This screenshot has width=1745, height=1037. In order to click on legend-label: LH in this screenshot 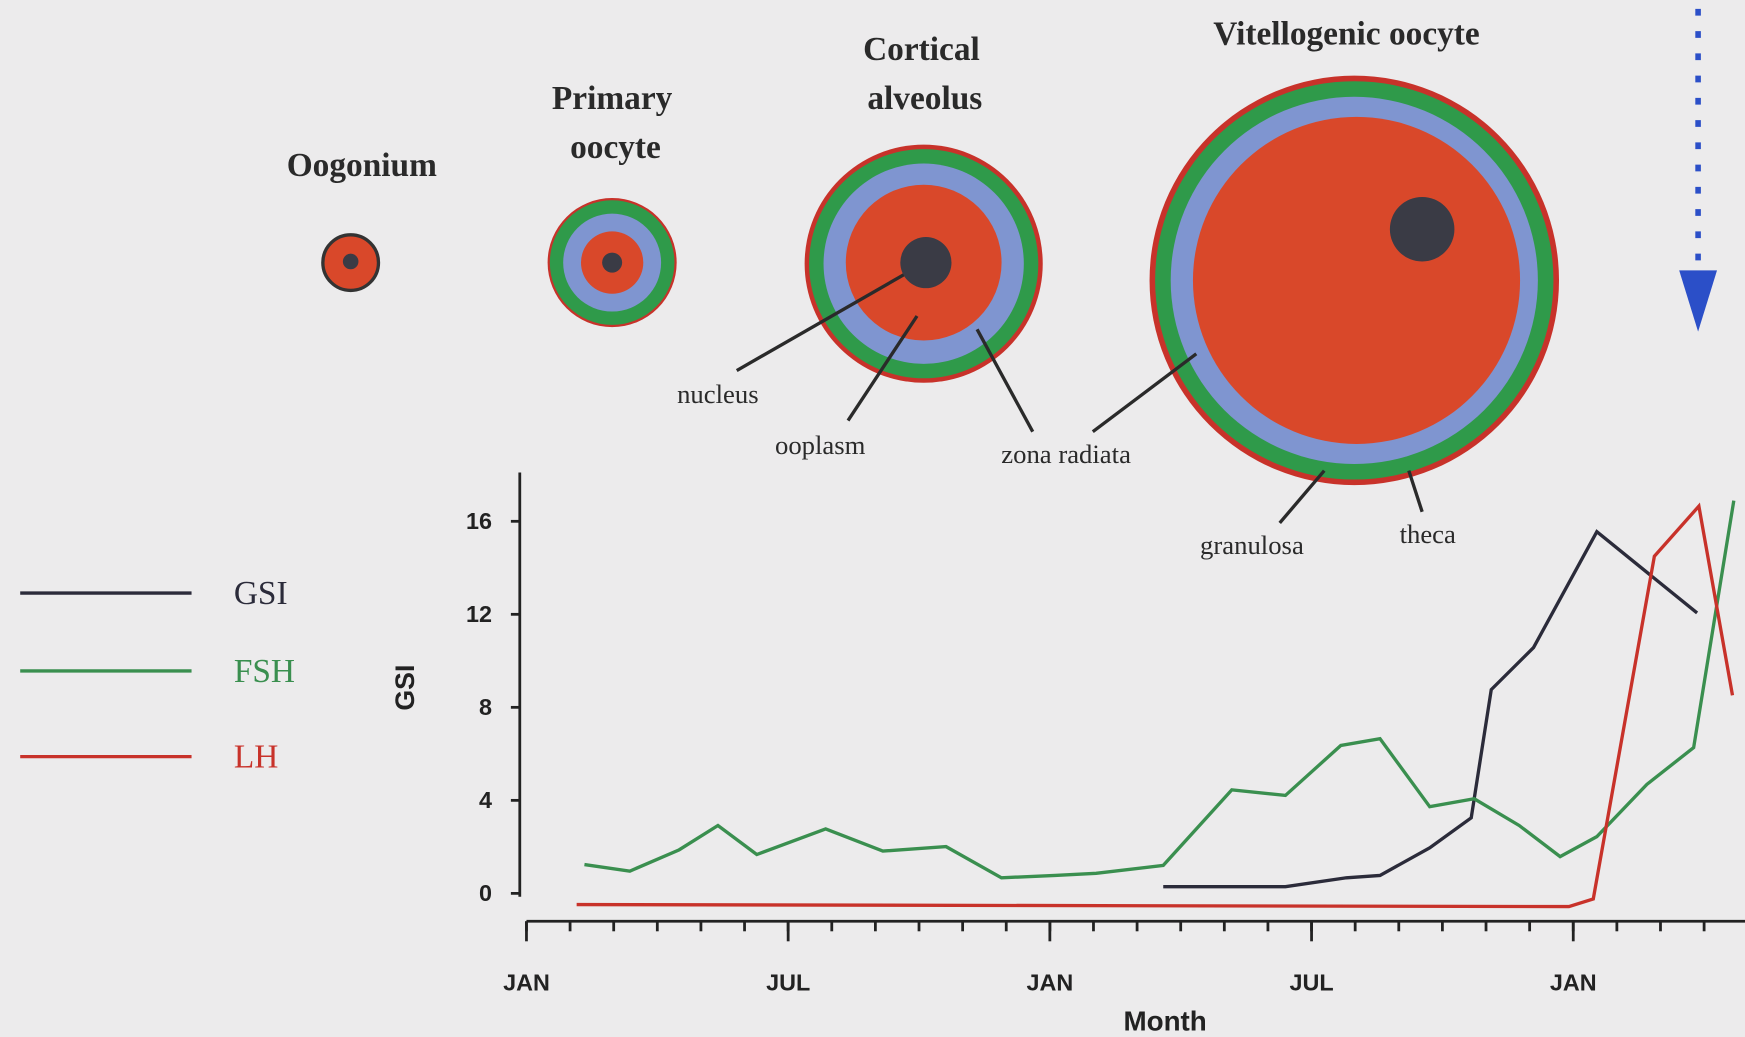, I will do `click(256, 757)`.